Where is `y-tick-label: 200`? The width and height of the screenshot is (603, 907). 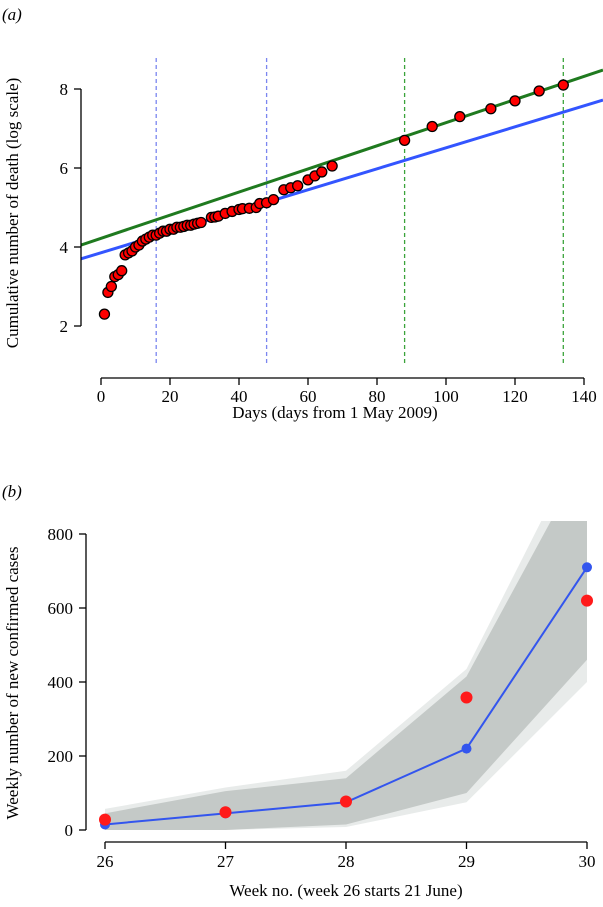
y-tick-label: 200 is located at coordinates (61, 756).